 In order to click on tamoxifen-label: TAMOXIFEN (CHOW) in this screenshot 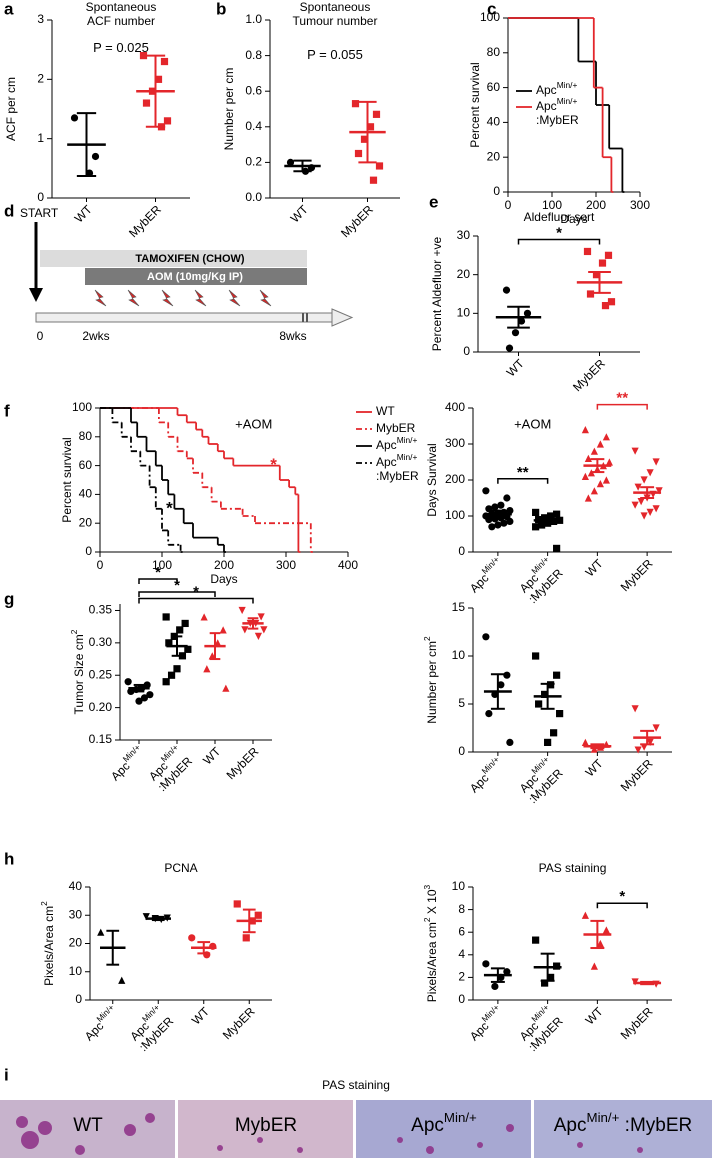, I will do `click(190, 259)`.